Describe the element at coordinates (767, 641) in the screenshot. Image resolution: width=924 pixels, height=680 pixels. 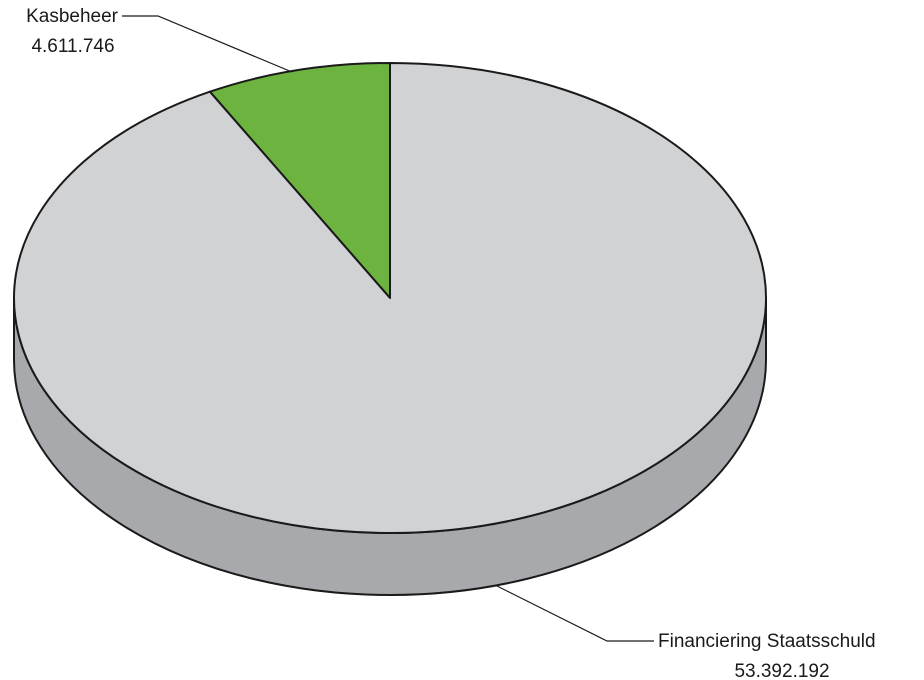
I see `label-financiering-staatsschuld-name: Financiering Staatsschuld` at that location.